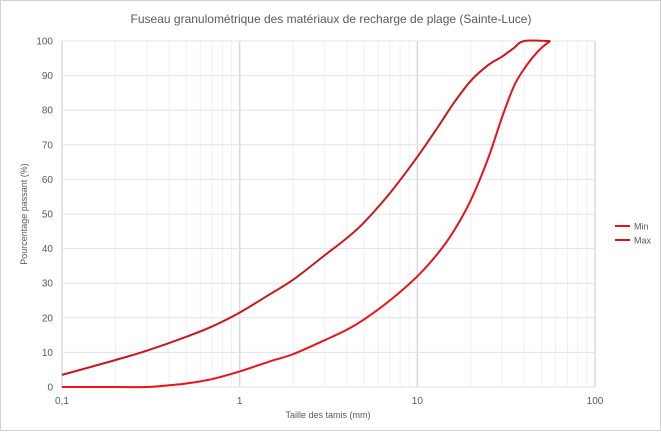 This screenshot has width=661, height=435. Describe the element at coordinates (48, 76) in the screenshot. I see `y-tick-label: 90` at that location.